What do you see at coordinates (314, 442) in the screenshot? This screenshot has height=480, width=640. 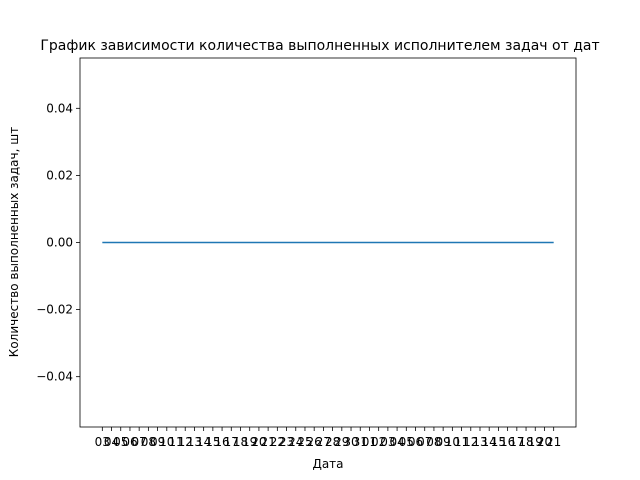 I see `x-tick-label: 26` at bounding box center [314, 442].